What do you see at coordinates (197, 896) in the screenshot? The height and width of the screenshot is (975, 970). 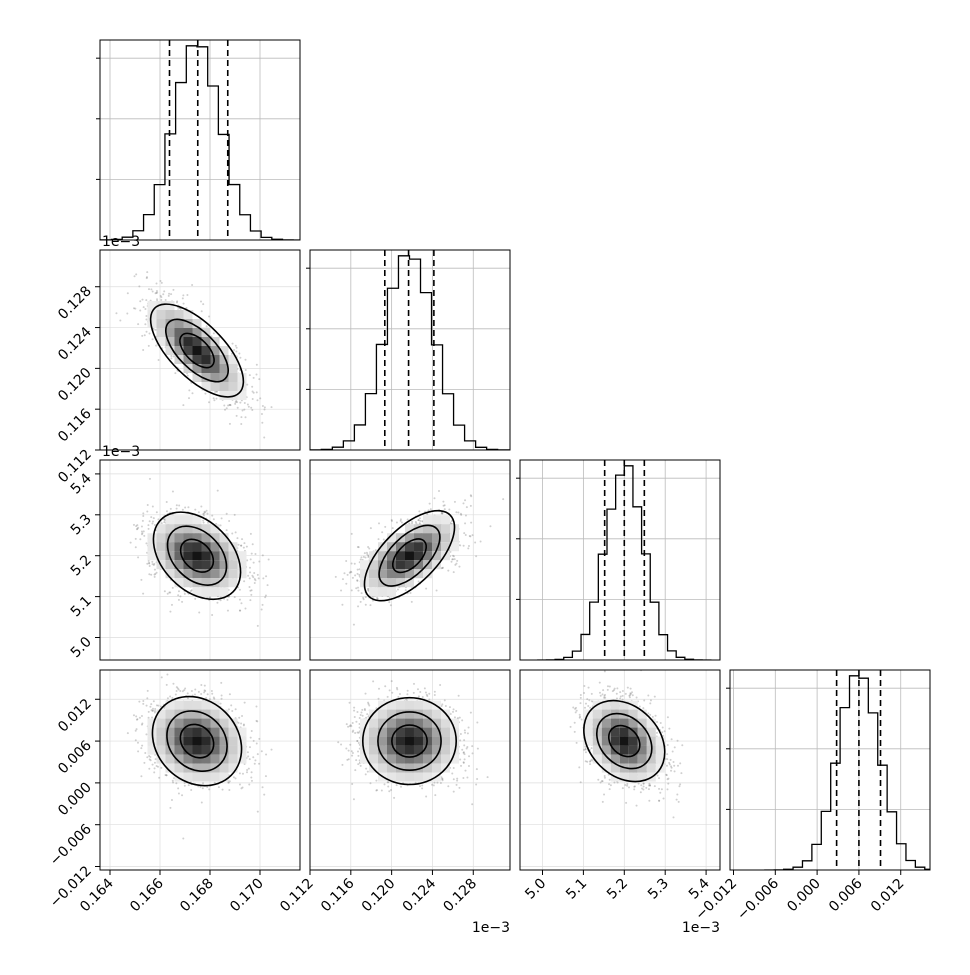 I see `x-tick-label: 0.168` at bounding box center [197, 896].